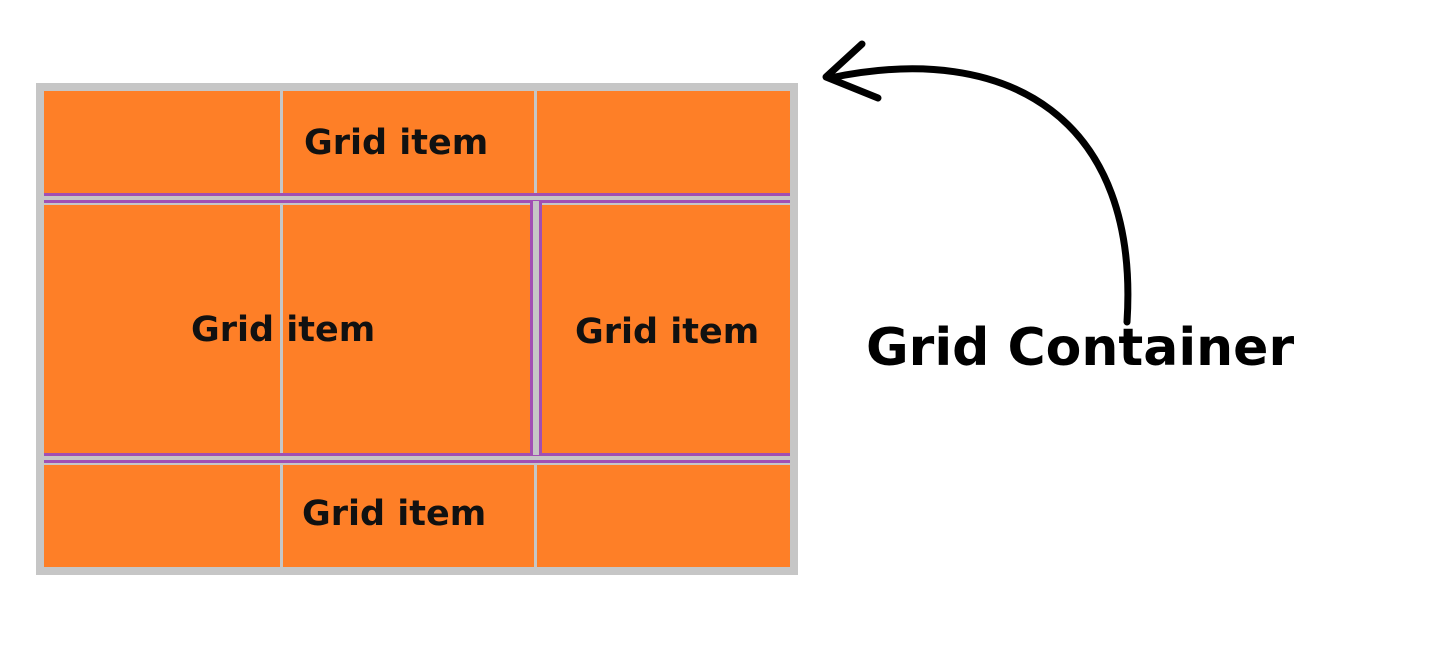  Describe the element at coordinates (1080, 348) in the screenshot. I see `grid-container-label: Grid Container` at that location.